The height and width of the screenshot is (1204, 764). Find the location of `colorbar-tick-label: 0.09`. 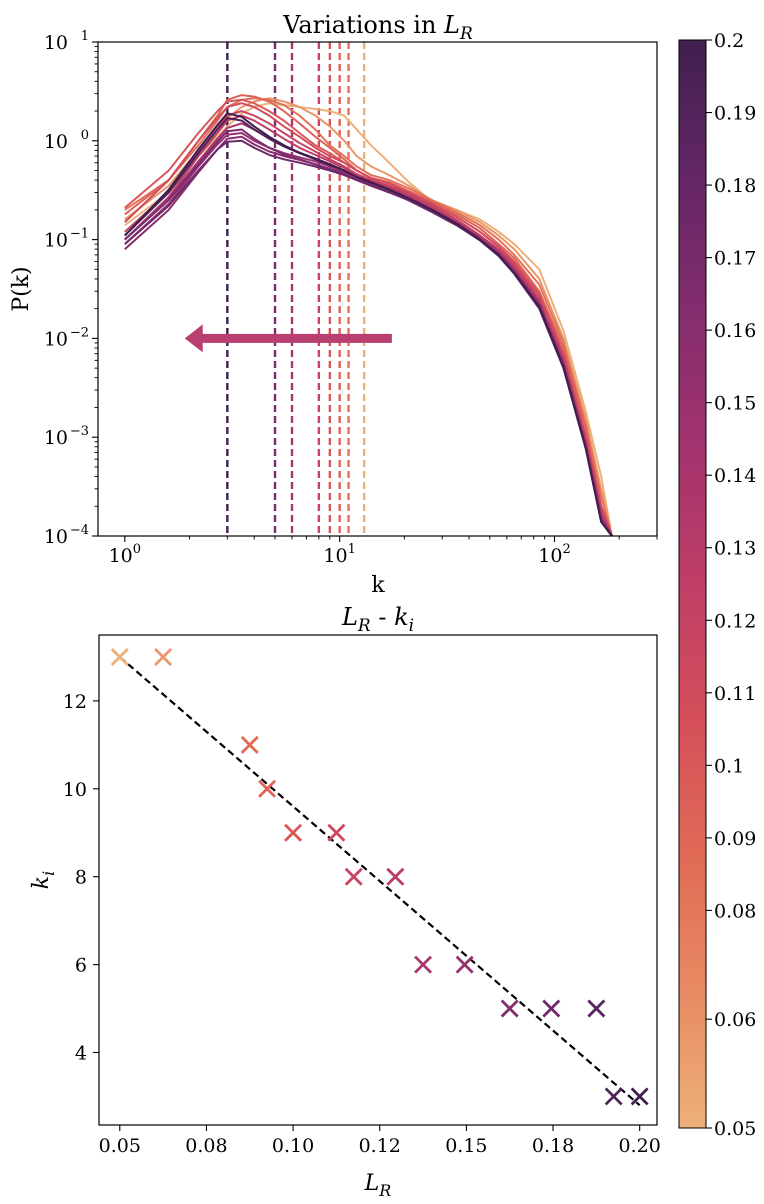

colorbar-tick-label: 0.09 is located at coordinates (735, 839).